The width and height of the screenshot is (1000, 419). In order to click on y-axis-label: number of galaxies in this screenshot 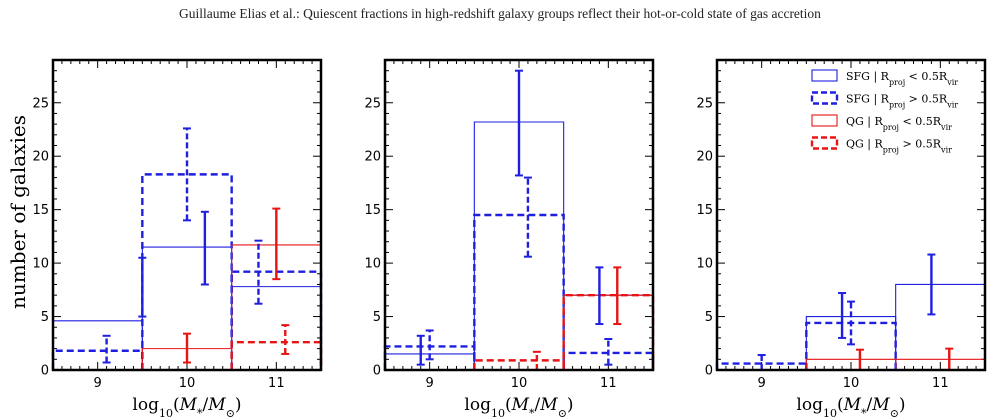, I will do `click(18, 212)`.